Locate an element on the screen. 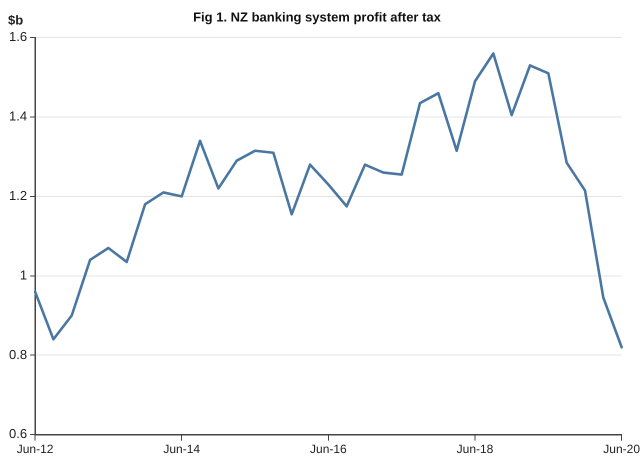 This screenshot has height=459, width=642. y-tick-label: 1 is located at coordinates (24, 274).